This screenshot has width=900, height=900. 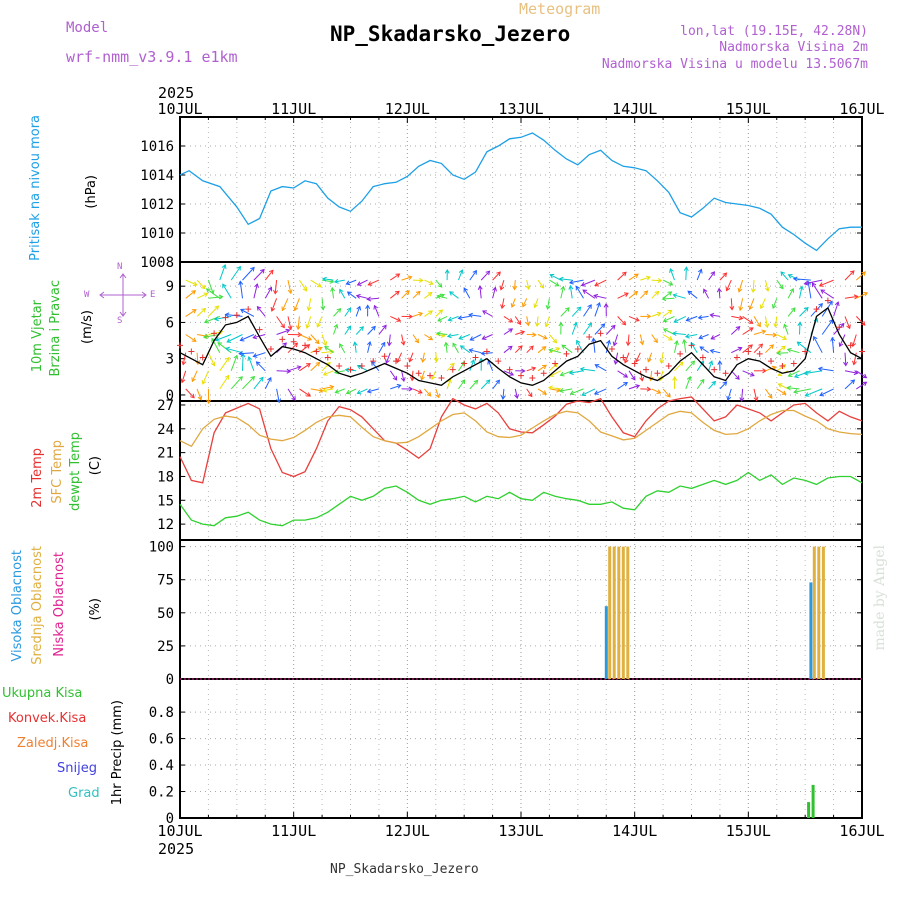 What do you see at coordinates (176, 849) in the screenshot?
I see `year-bottom: 2025` at bounding box center [176, 849].